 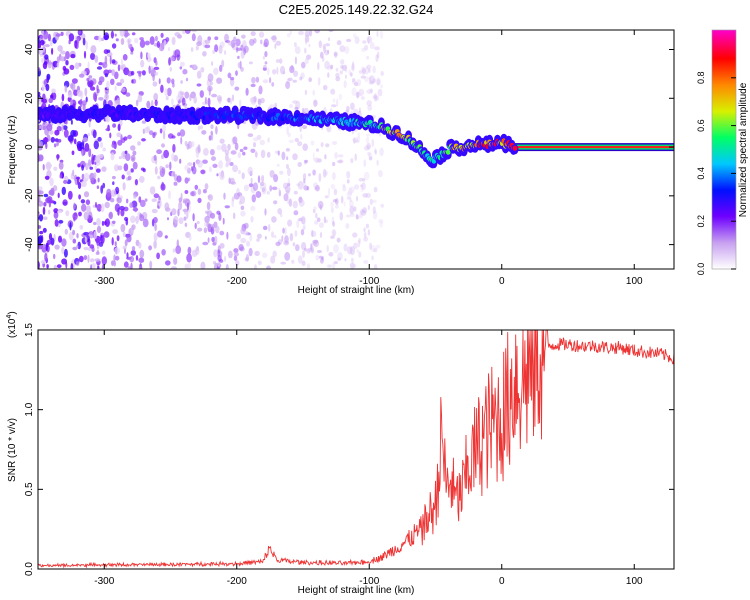 What do you see at coordinates (594, 147) in the screenshot?
I see `heatmap-band-core` at bounding box center [594, 147].